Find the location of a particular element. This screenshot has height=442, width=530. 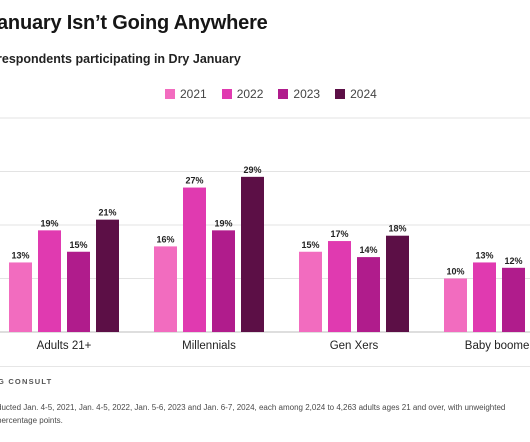

legend-item-2022: 2022 is located at coordinates (242, 94).